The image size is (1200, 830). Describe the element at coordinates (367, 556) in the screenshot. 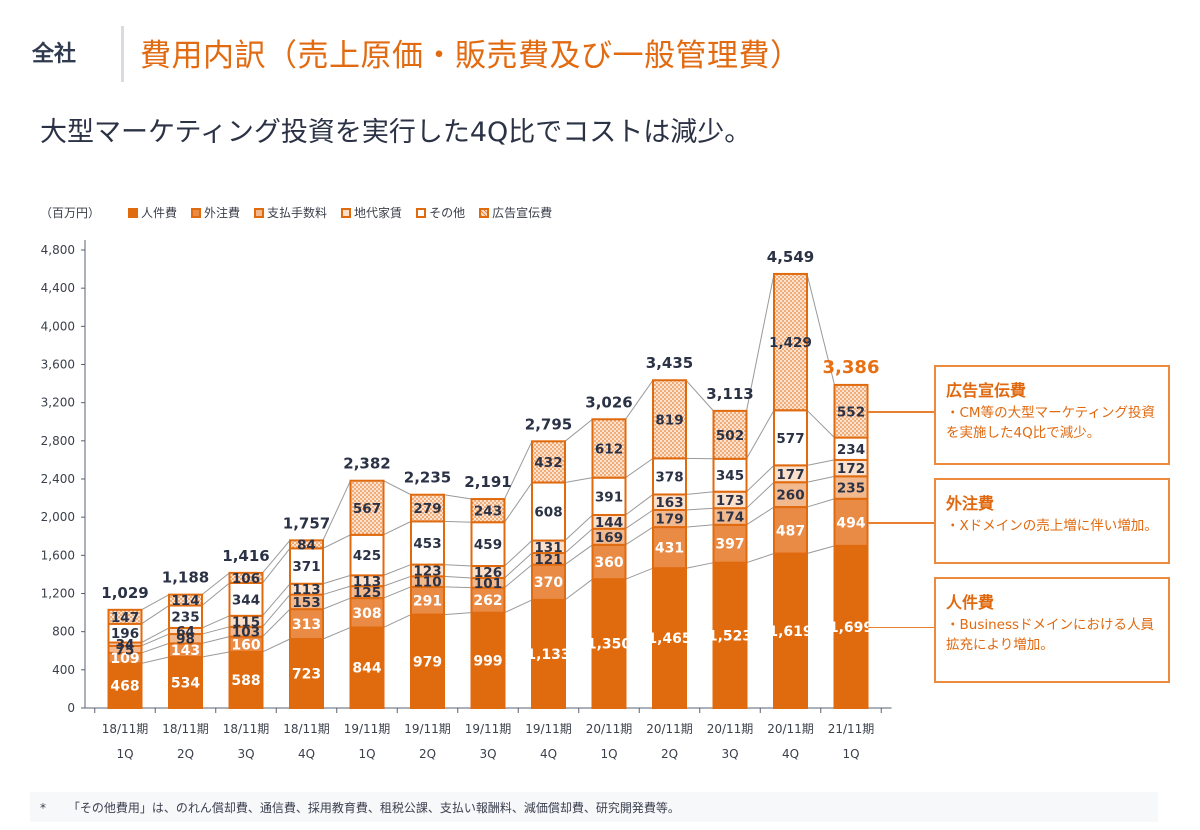

I see `bar-value-label-other: 425` at that location.